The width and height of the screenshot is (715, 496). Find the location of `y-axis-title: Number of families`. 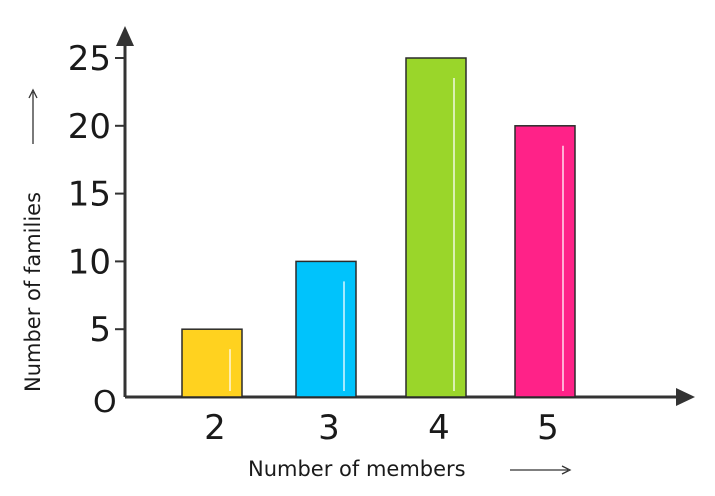

y-axis-title: Number of families is located at coordinates (33, 292).